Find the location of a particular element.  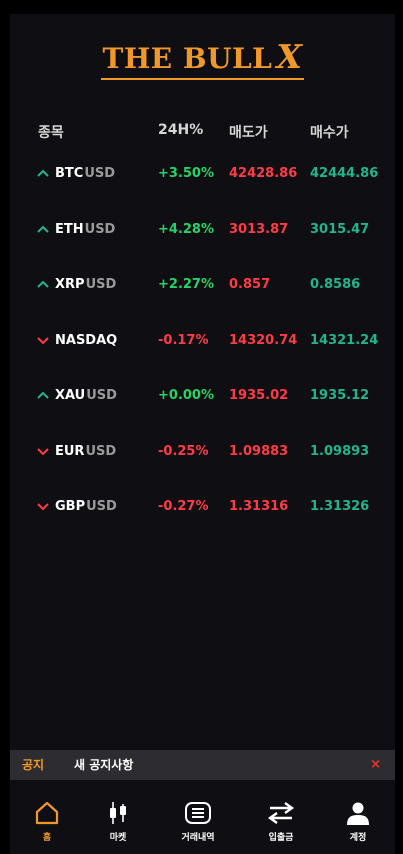

column-header-symbol: 종목 is located at coordinates (51, 133).